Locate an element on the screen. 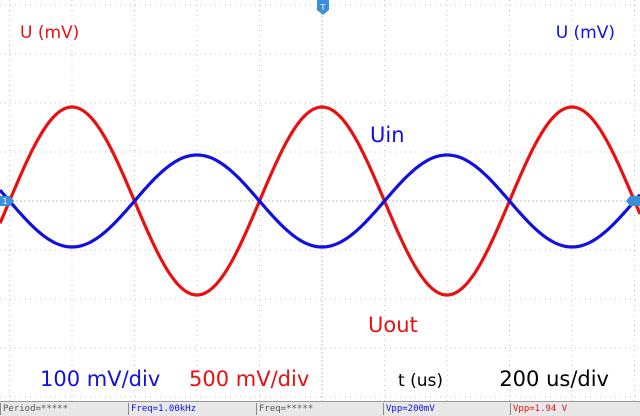 This screenshot has height=416, width=640. measurement-period: Period=***** is located at coordinates (64, 409).